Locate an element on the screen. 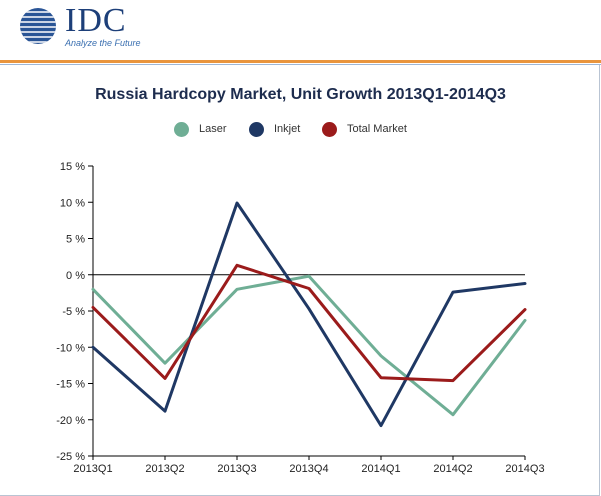 The image size is (601, 496). x-tick-label: 2013Q3 is located at coordinates (236, 469).